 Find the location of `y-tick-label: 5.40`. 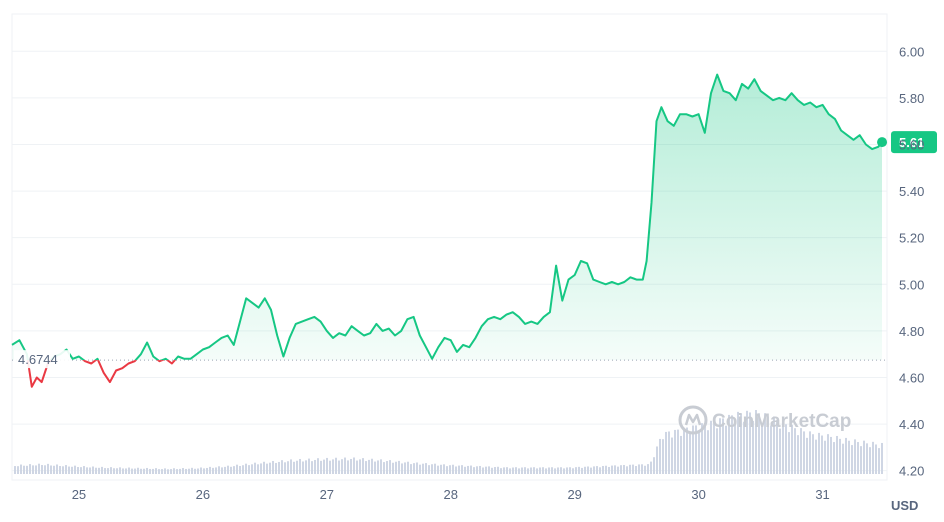

y-tick-label: 5.40 is located at coordinates (911, 191).